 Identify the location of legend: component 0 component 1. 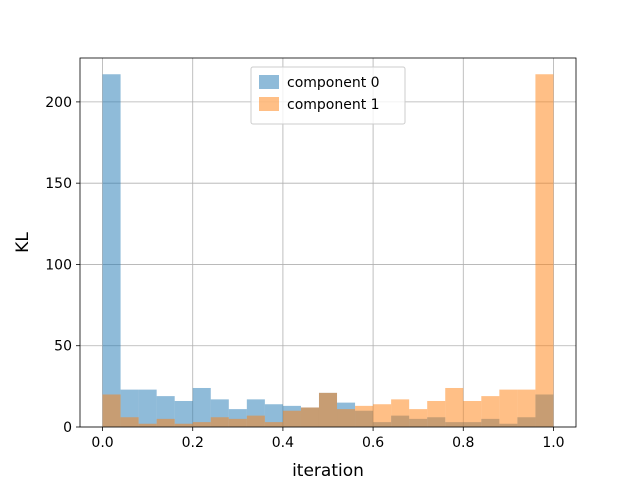
(328, 95).